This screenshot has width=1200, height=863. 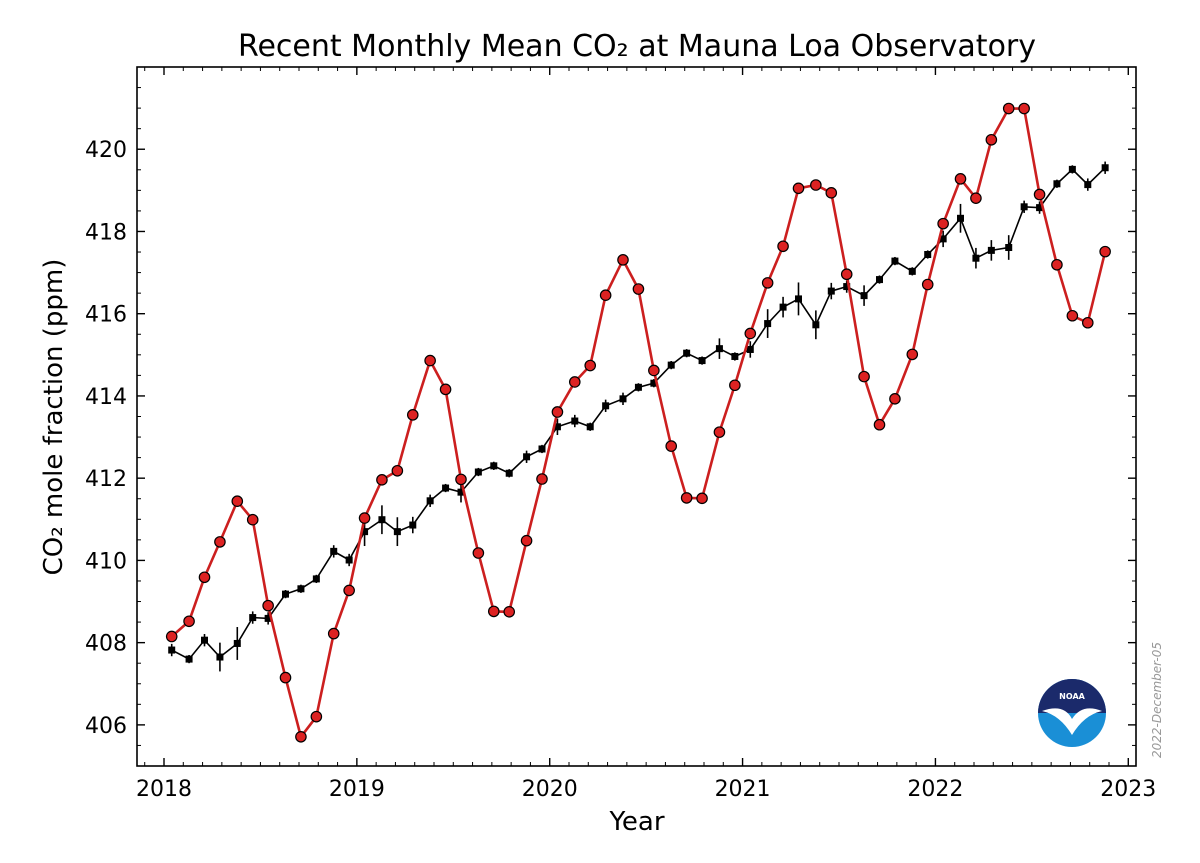 What do you see at coordinates (935, 789) in the screenshot?
I see `x-tick-label: 2022` at bounding box center [935, 789].